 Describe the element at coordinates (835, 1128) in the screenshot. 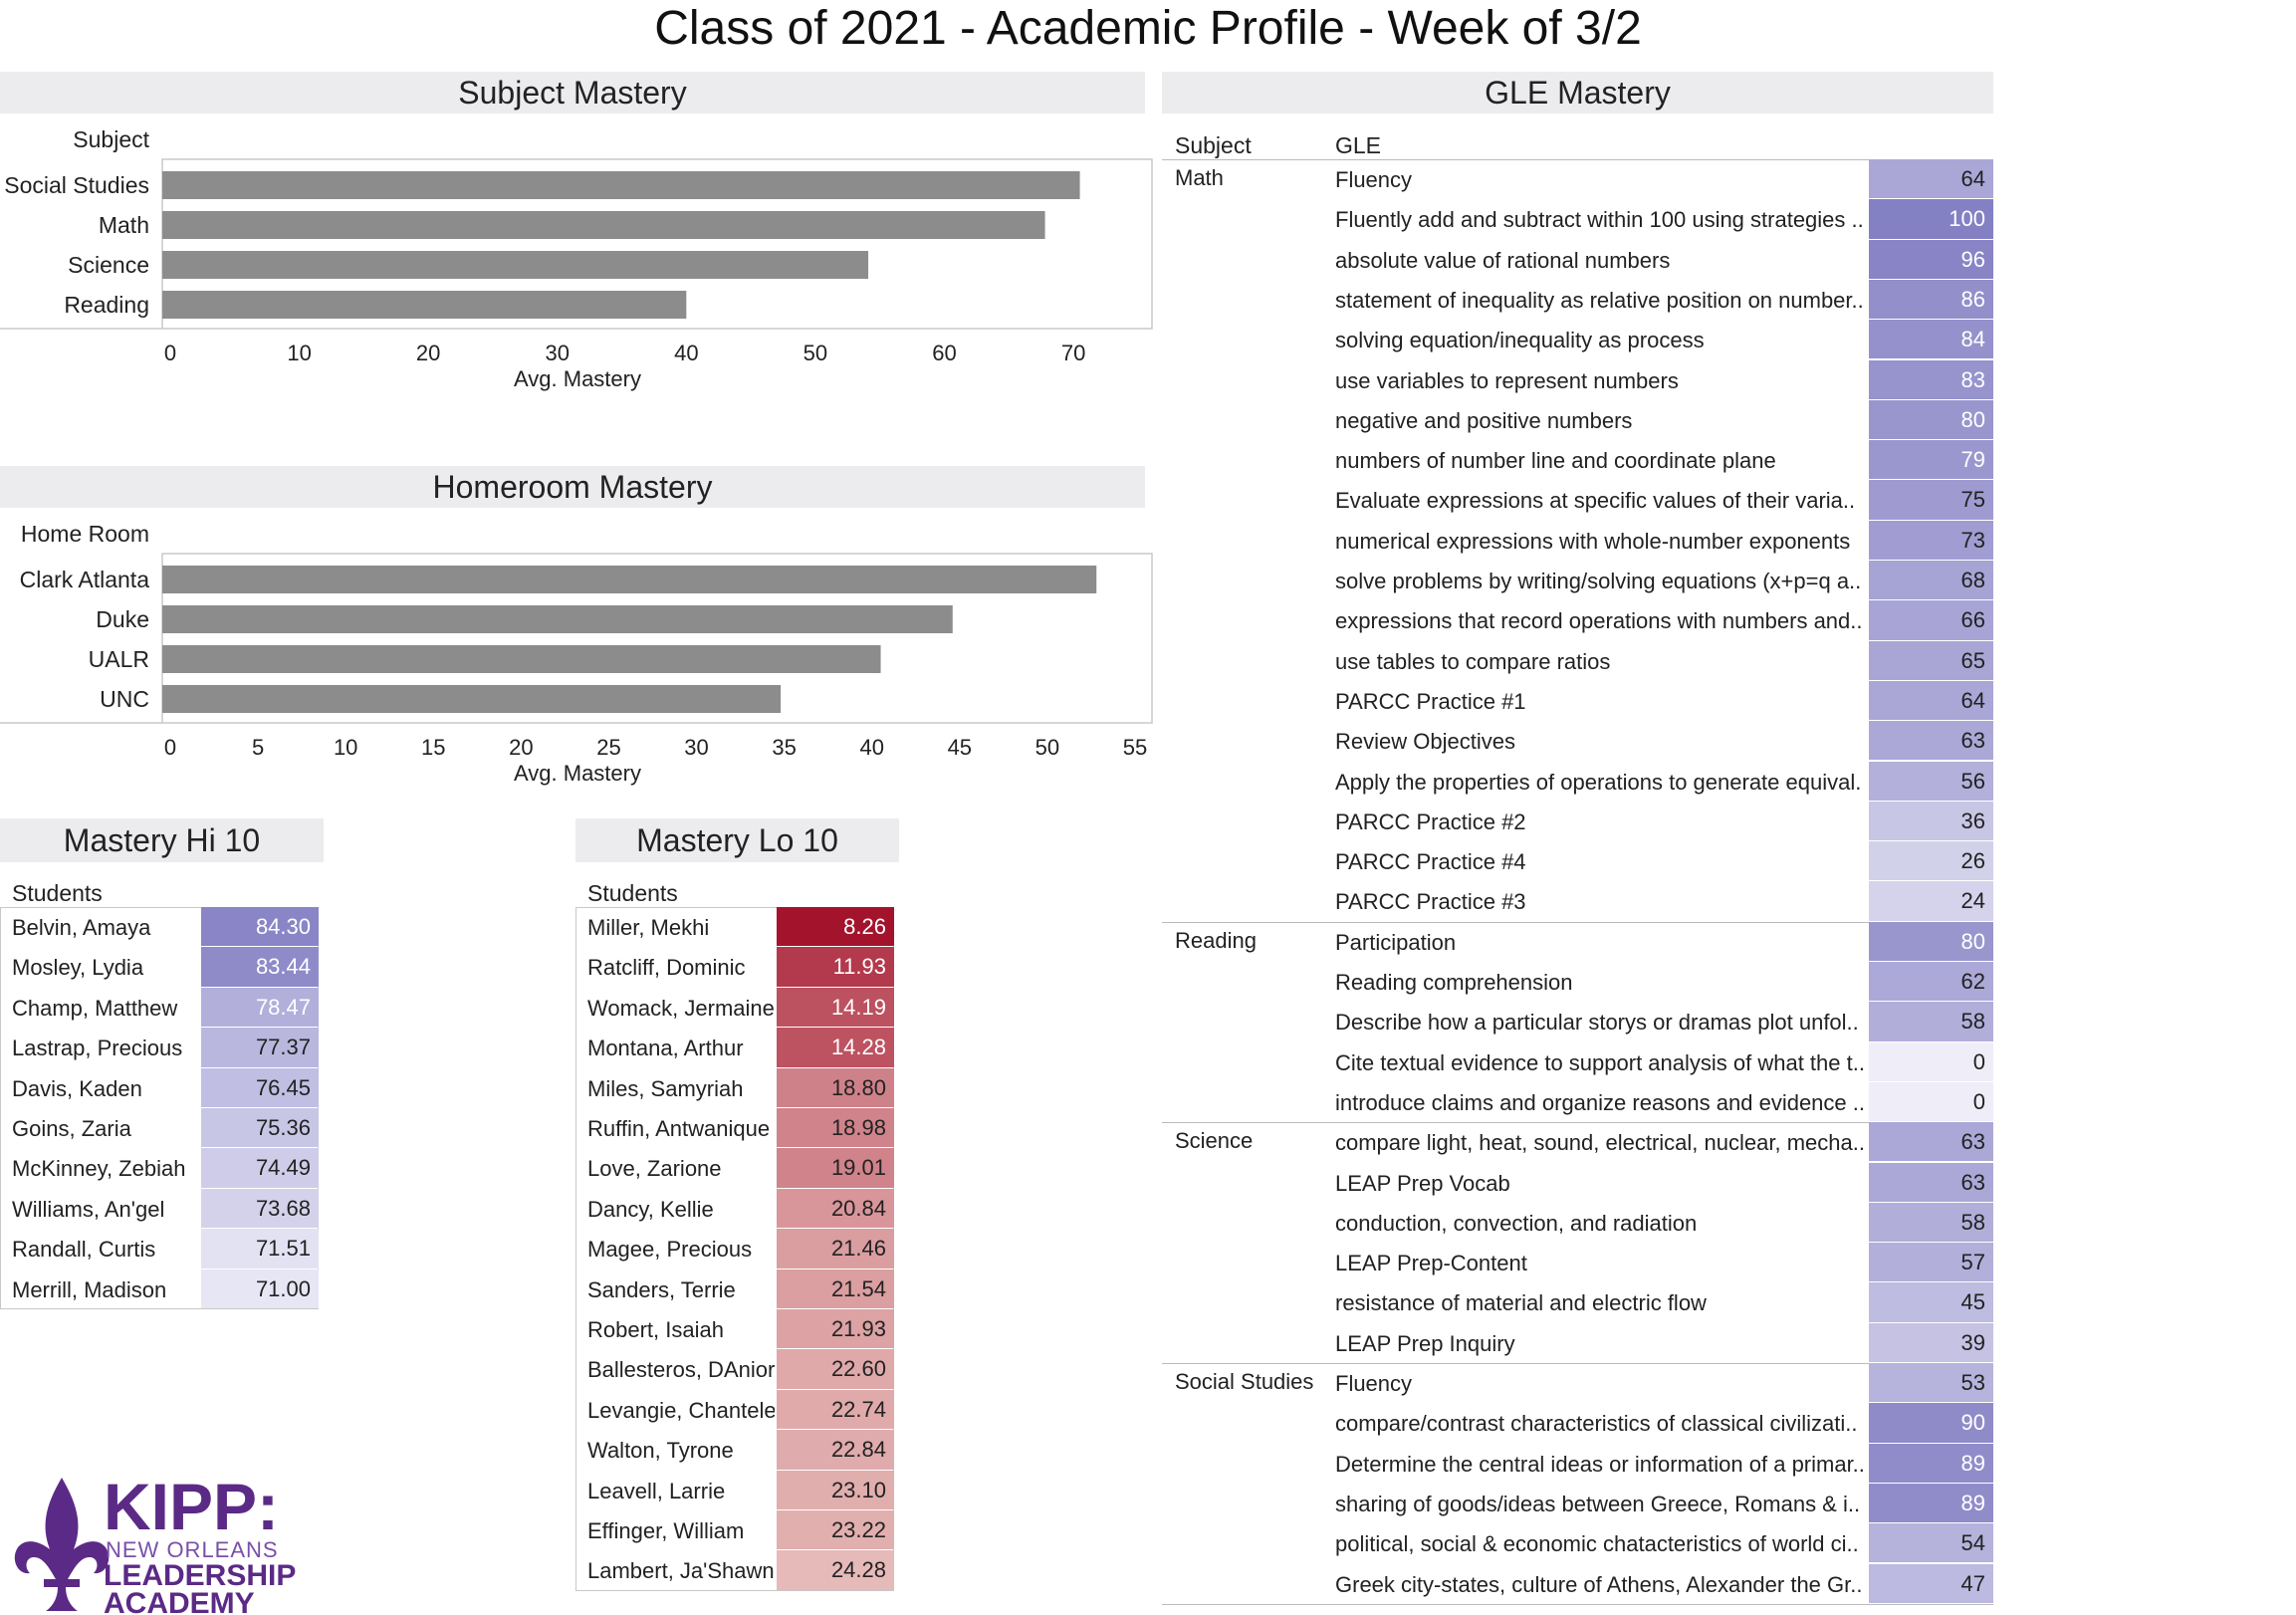

I see `lo10-mastery-value: 18.98` at that location.